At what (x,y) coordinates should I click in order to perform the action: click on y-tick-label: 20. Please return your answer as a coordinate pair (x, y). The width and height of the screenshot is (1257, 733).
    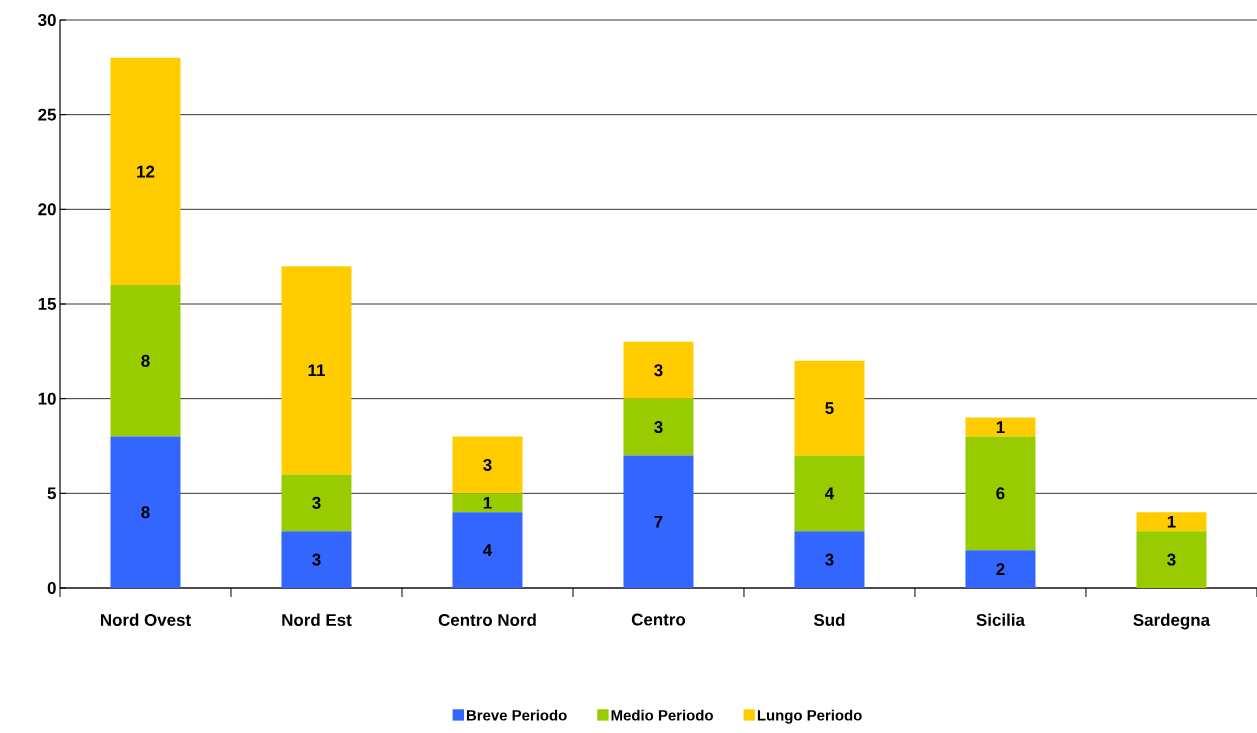
    Looking at the image, I should click on (47, 209).